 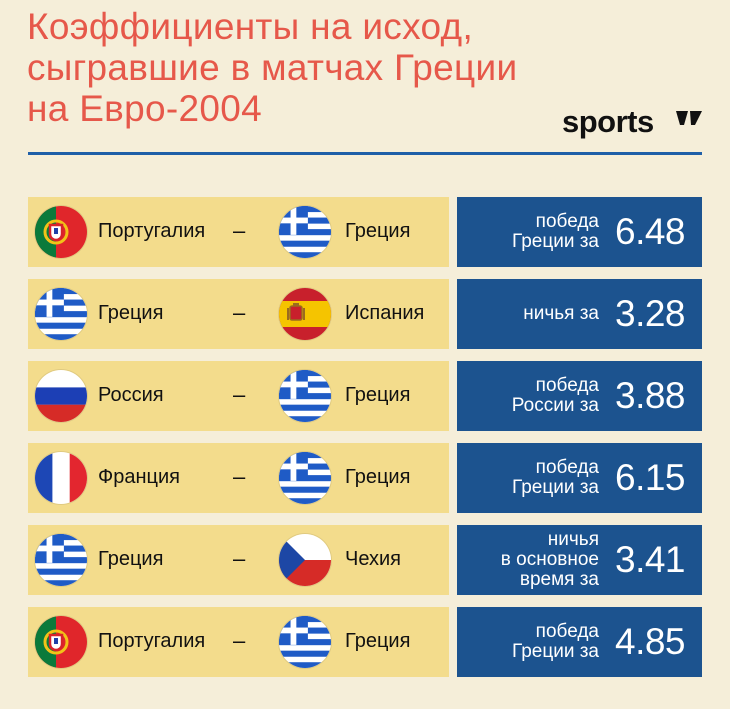 What do you see at coordinates (305, 314) in the screenshot?
I see `spain-flag-icon` at bounding box center [305, 314].